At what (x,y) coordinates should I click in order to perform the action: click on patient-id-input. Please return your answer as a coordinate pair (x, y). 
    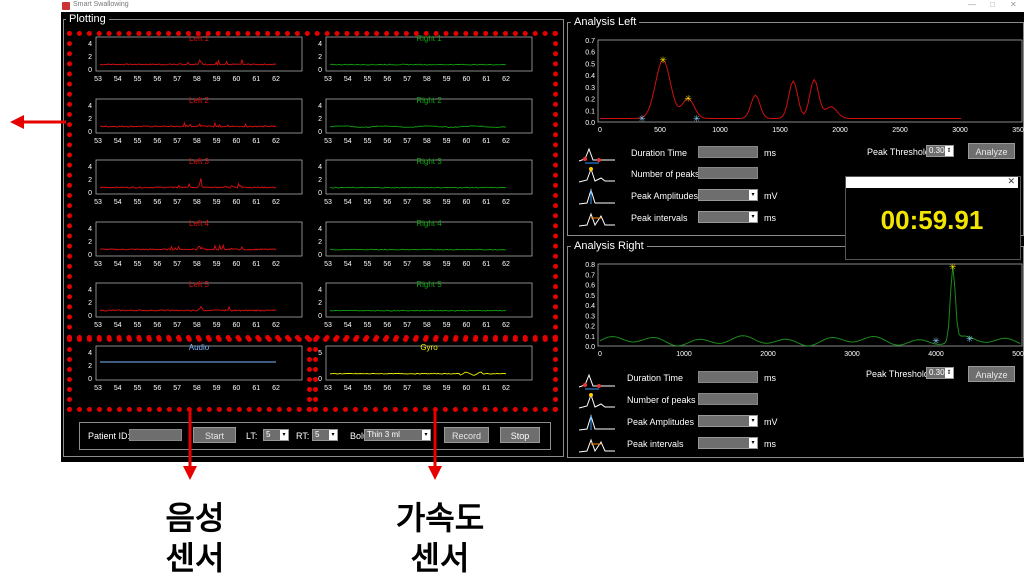
    Looking at the image, I should click on (155, 435).